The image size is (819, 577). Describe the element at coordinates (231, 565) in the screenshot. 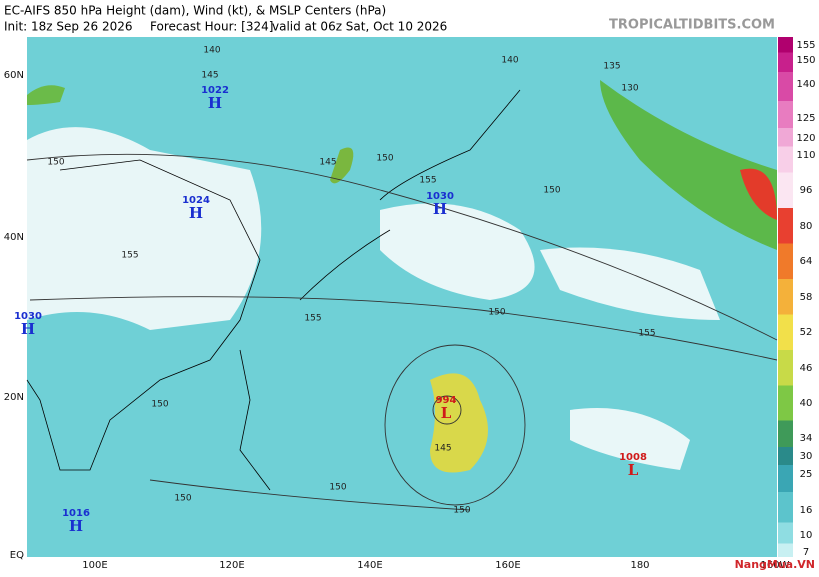

I see `lon-label: 120E` at that location.